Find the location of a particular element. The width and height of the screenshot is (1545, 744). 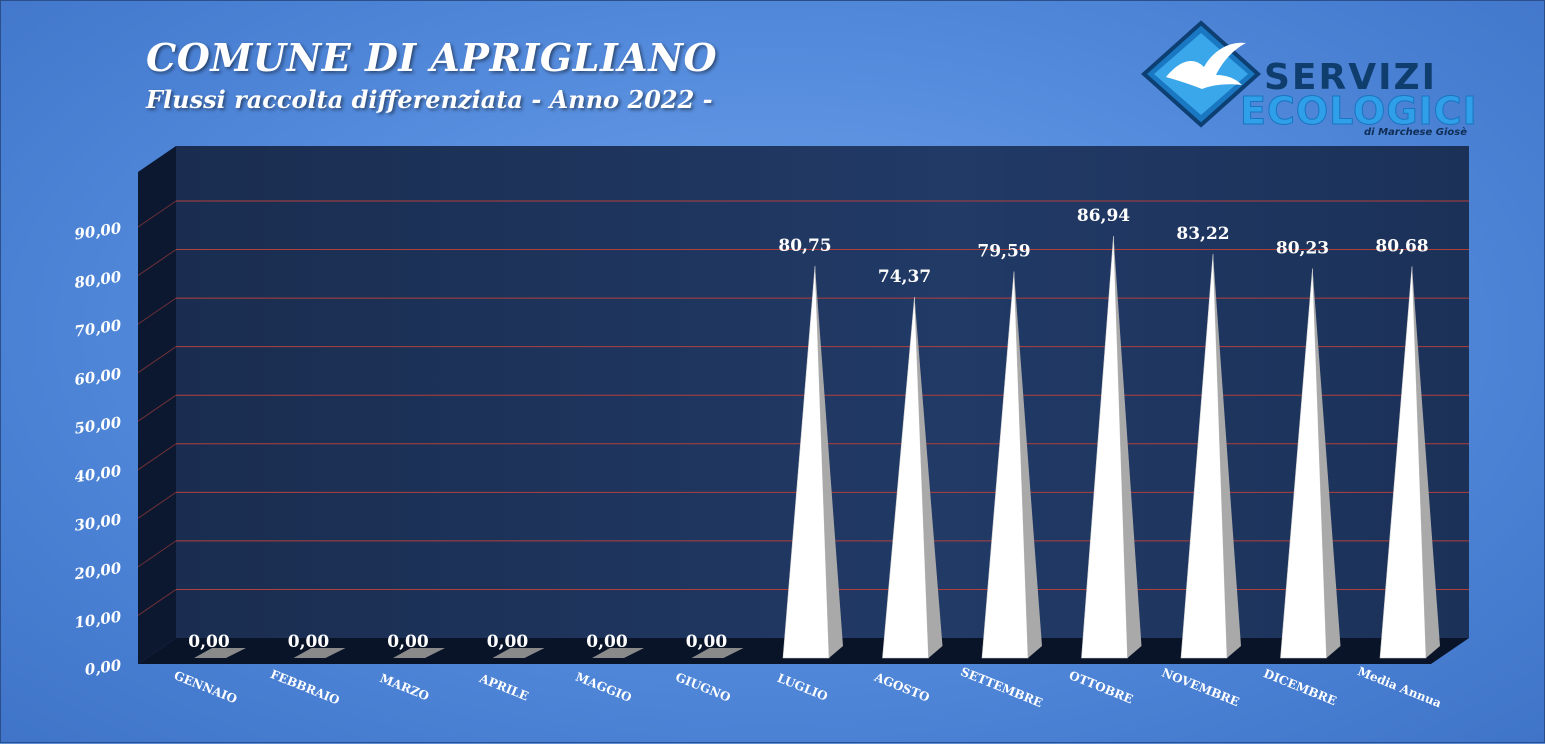

x-tick-label: AGOSTO is located at coordinates (902, 687).